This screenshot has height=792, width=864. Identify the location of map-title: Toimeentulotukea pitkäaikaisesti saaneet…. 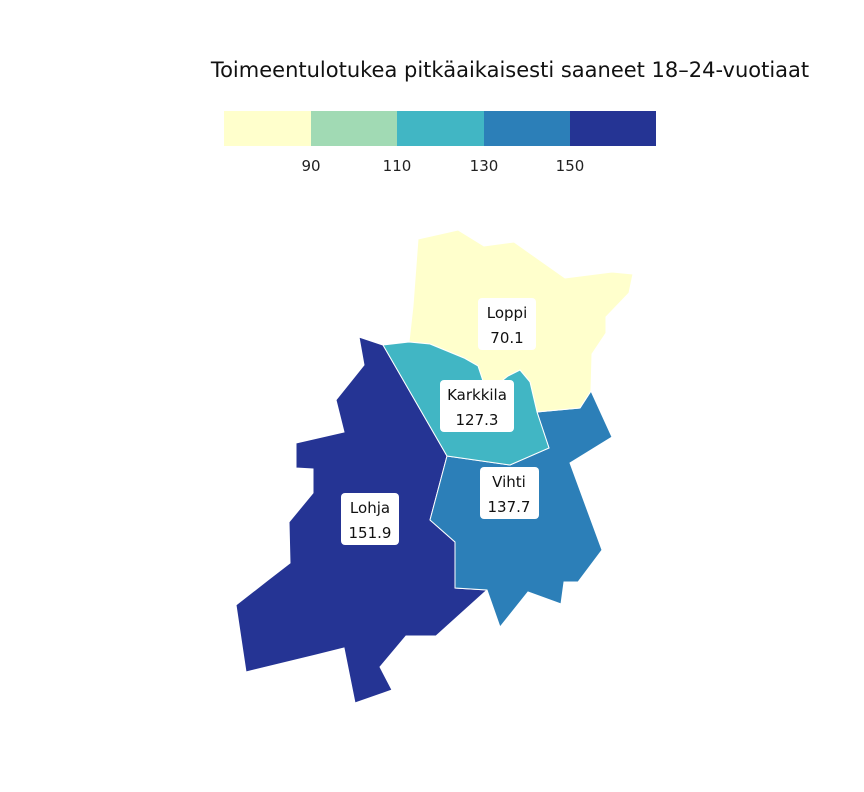
(509, 70).